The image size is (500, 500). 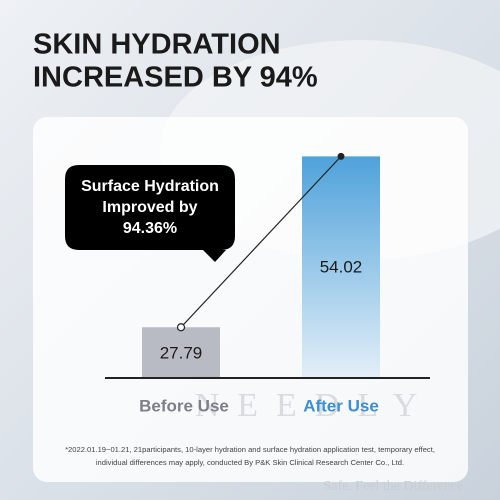 What do you see at coordinates (394, 486) in the screenshot?
I see `tagline: Safe. Feel the Difference.` at bounding box center [394, 486].